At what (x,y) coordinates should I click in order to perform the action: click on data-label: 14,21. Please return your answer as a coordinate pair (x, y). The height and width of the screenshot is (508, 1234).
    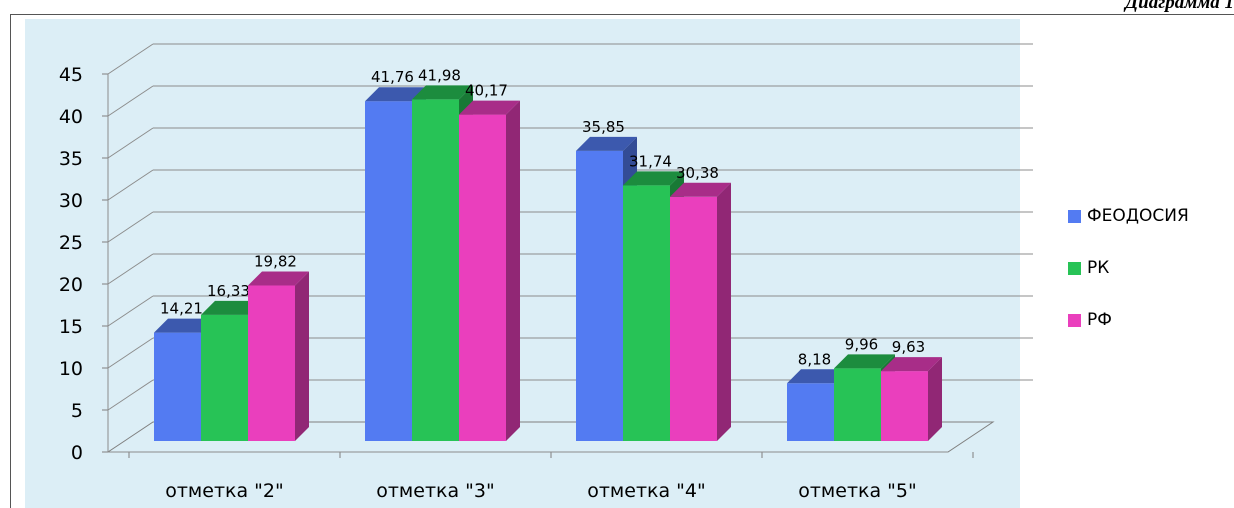
    Looking at the image, I should click on (181, 309).